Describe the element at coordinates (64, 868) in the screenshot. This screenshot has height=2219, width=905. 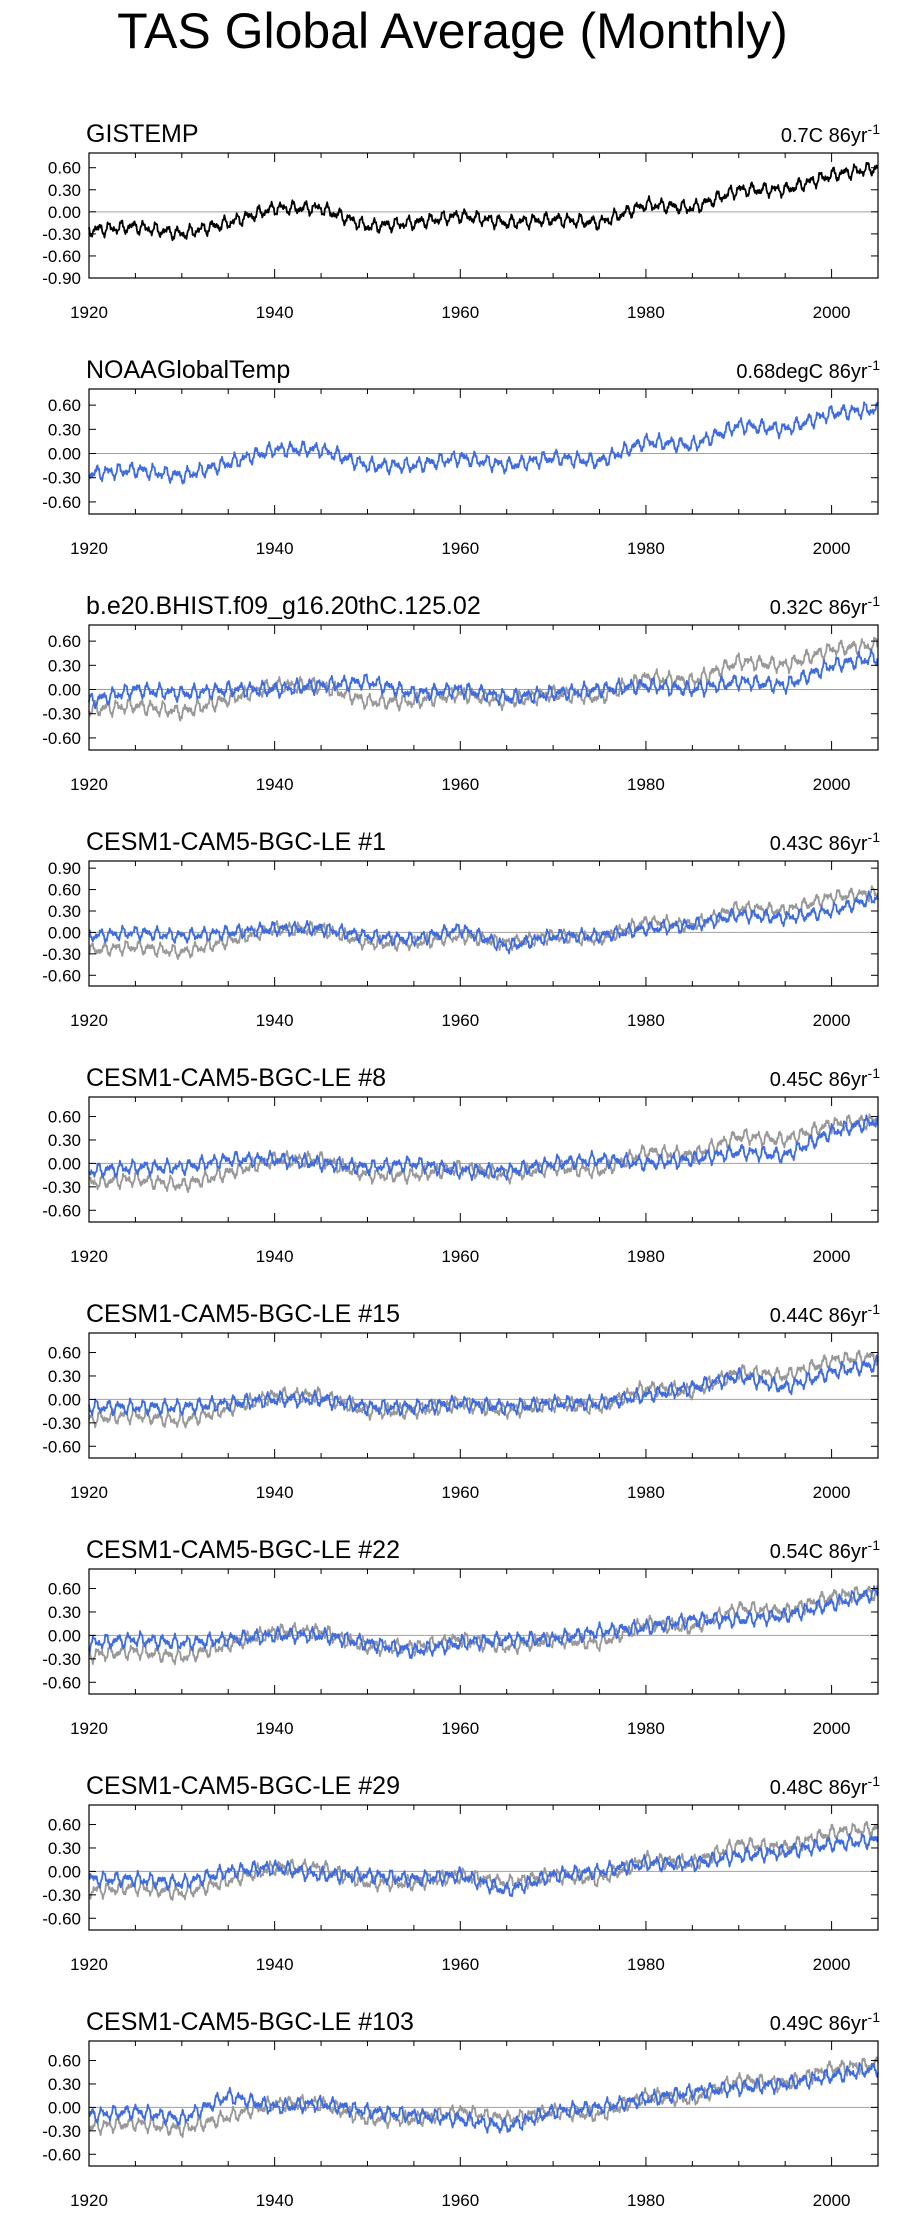
I see `y-tick-label: 0.90` at that location.